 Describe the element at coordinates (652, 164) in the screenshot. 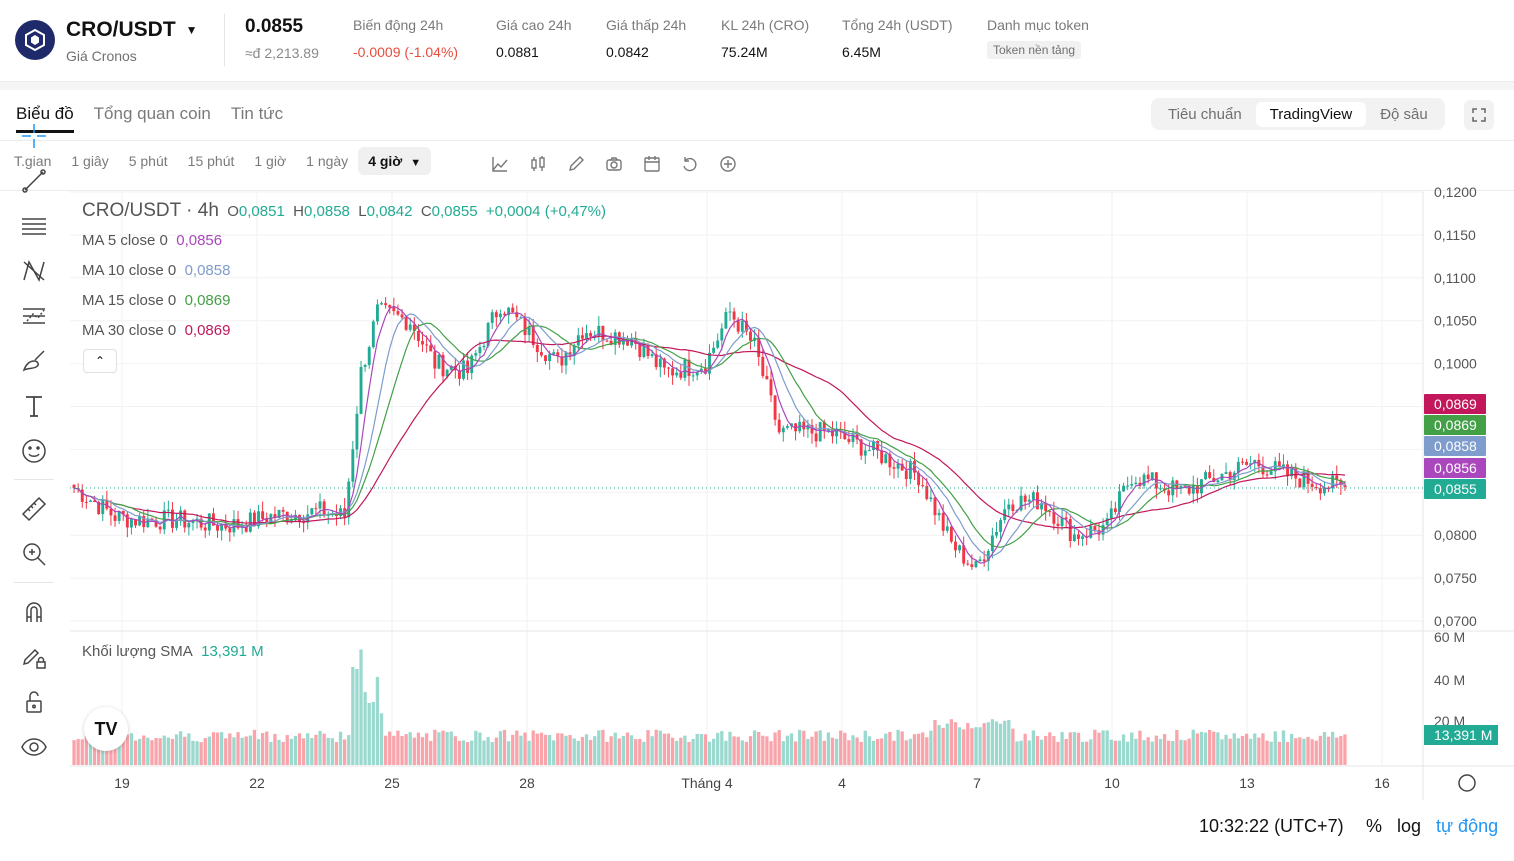

I see `calendar-icon` at that location.